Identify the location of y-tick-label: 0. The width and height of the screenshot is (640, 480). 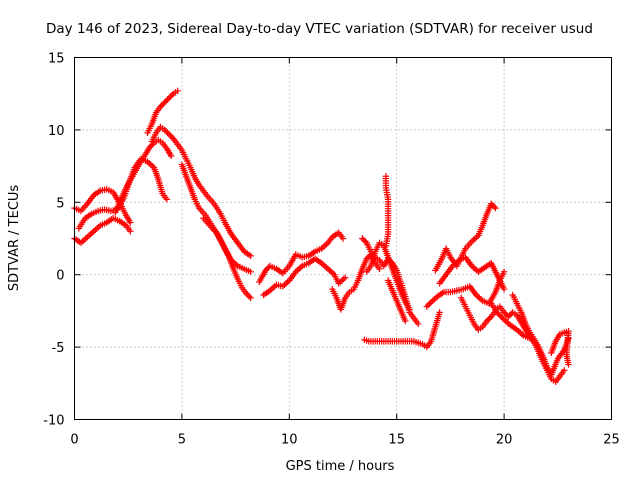
(60, 276).